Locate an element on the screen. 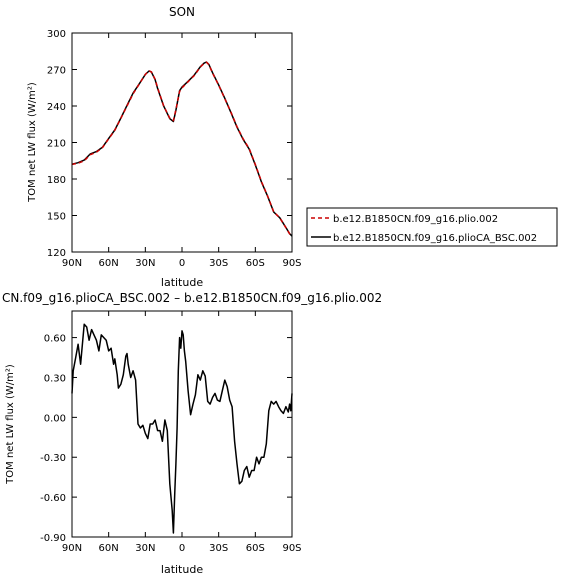  y-tick-label: -0.30 is located at coordinates (53, 458).